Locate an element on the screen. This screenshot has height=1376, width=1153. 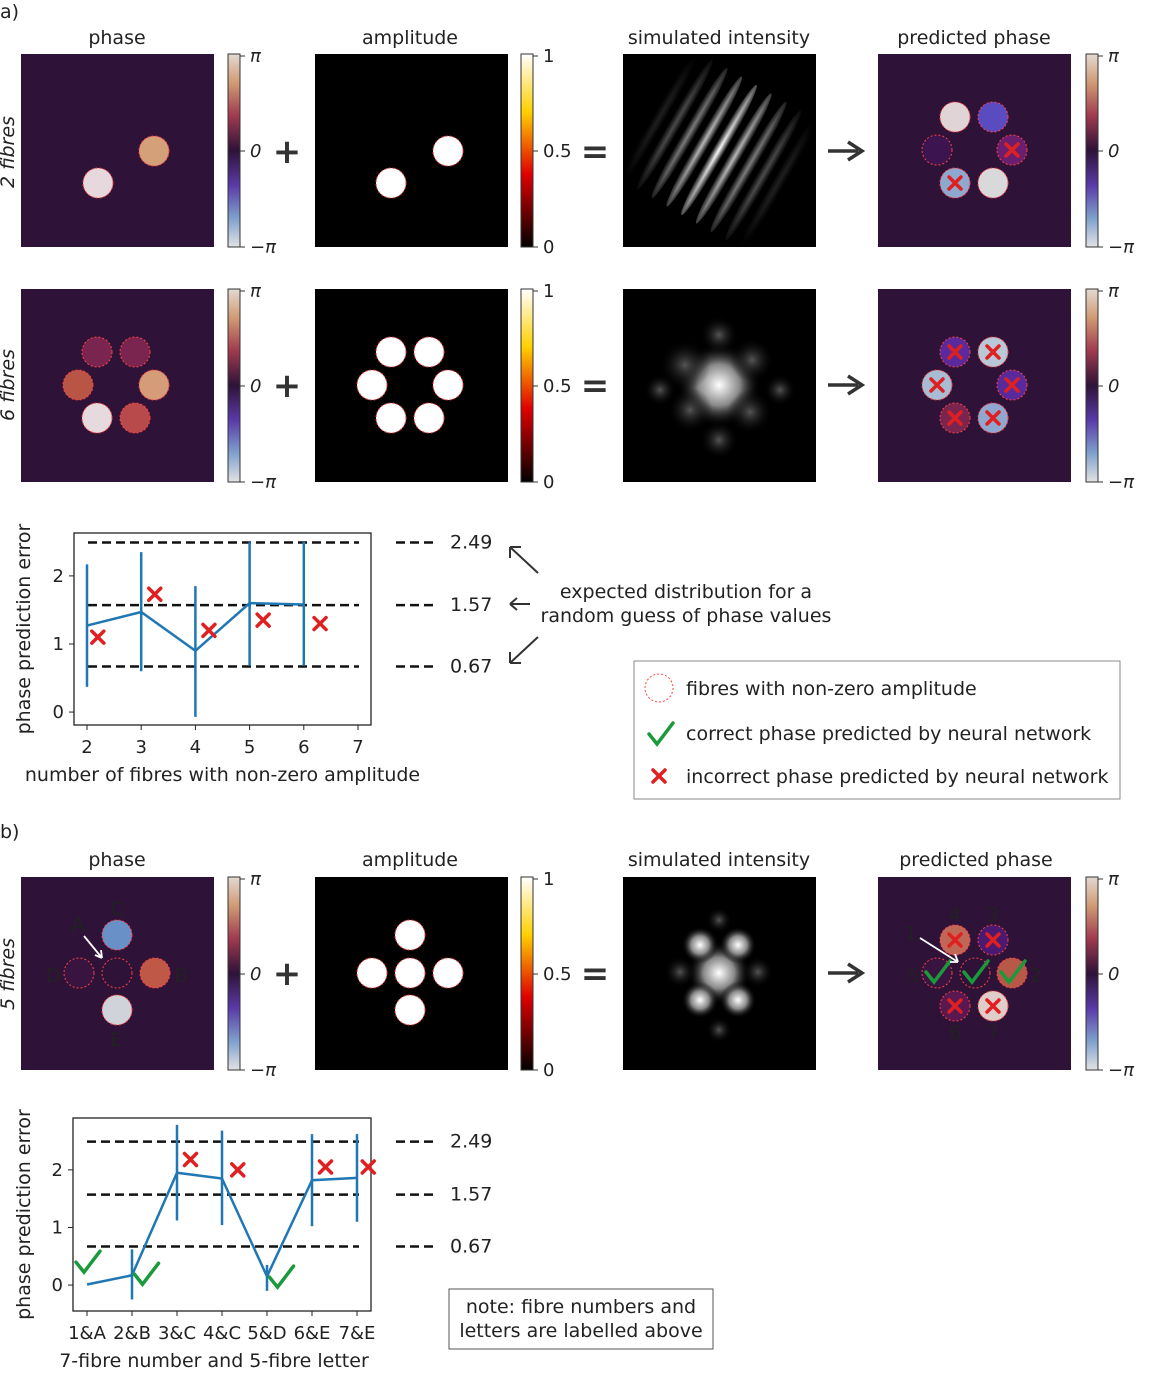
phase-fibre-E is located at coordinates (117, 1010).